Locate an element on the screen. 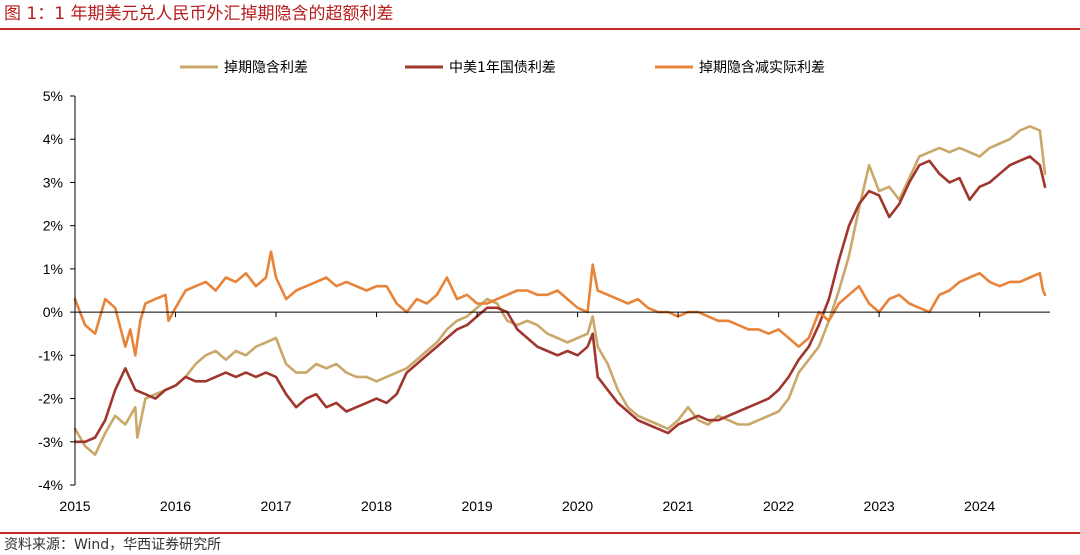  x-tick-label: 2023 is located at coordinates (879, 506).